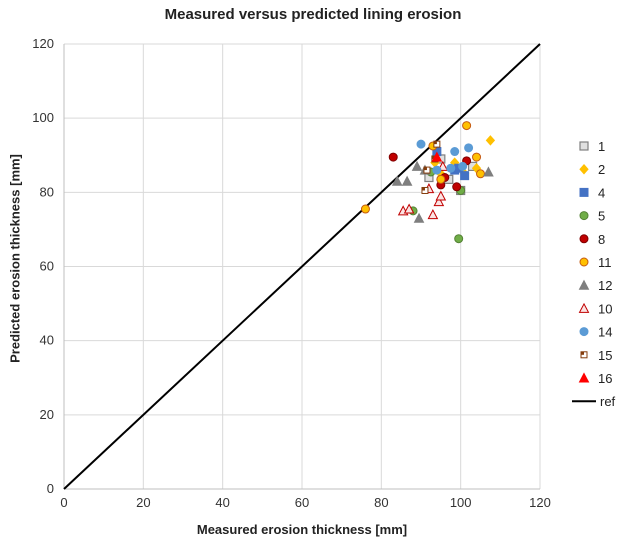 This screenshot has height=547, width=626. I want to click on legend-item-5: 5, so click(592, 216).